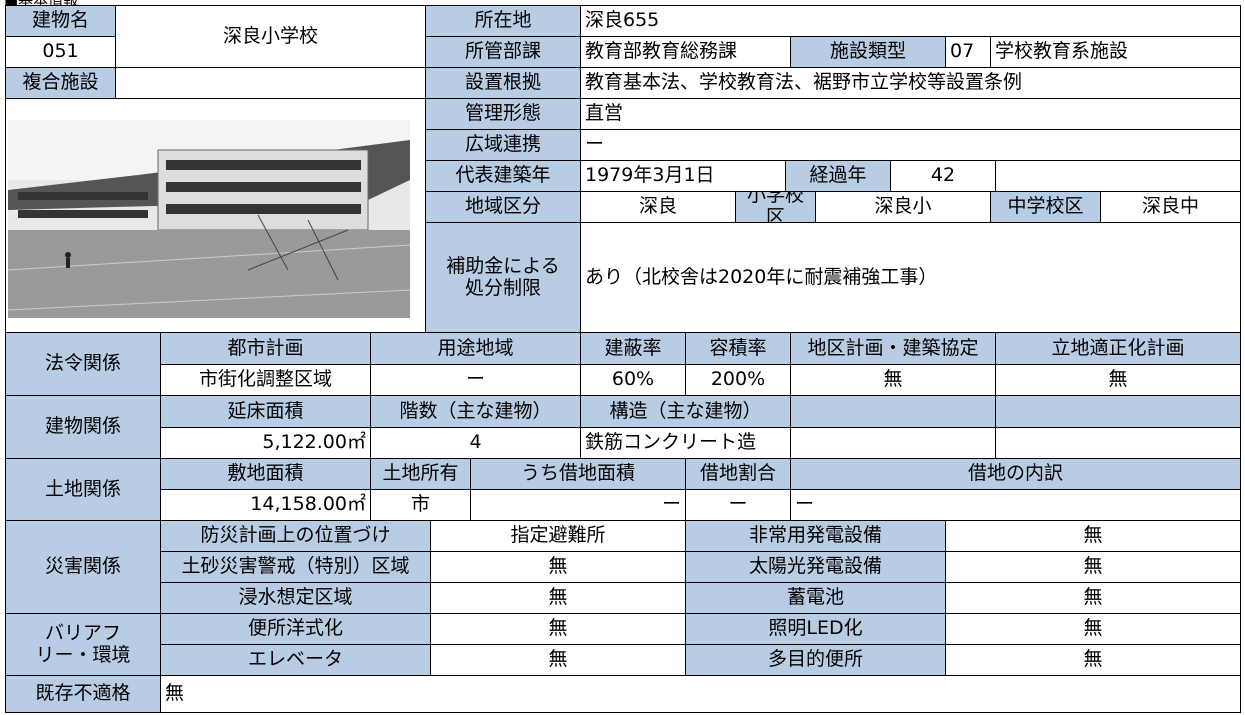 The image size is (1245, 715). What do you see at coordinates (503, 114) in the screenshot?
I see `label-cell: 管理形態` at bounding box center [503, 114].